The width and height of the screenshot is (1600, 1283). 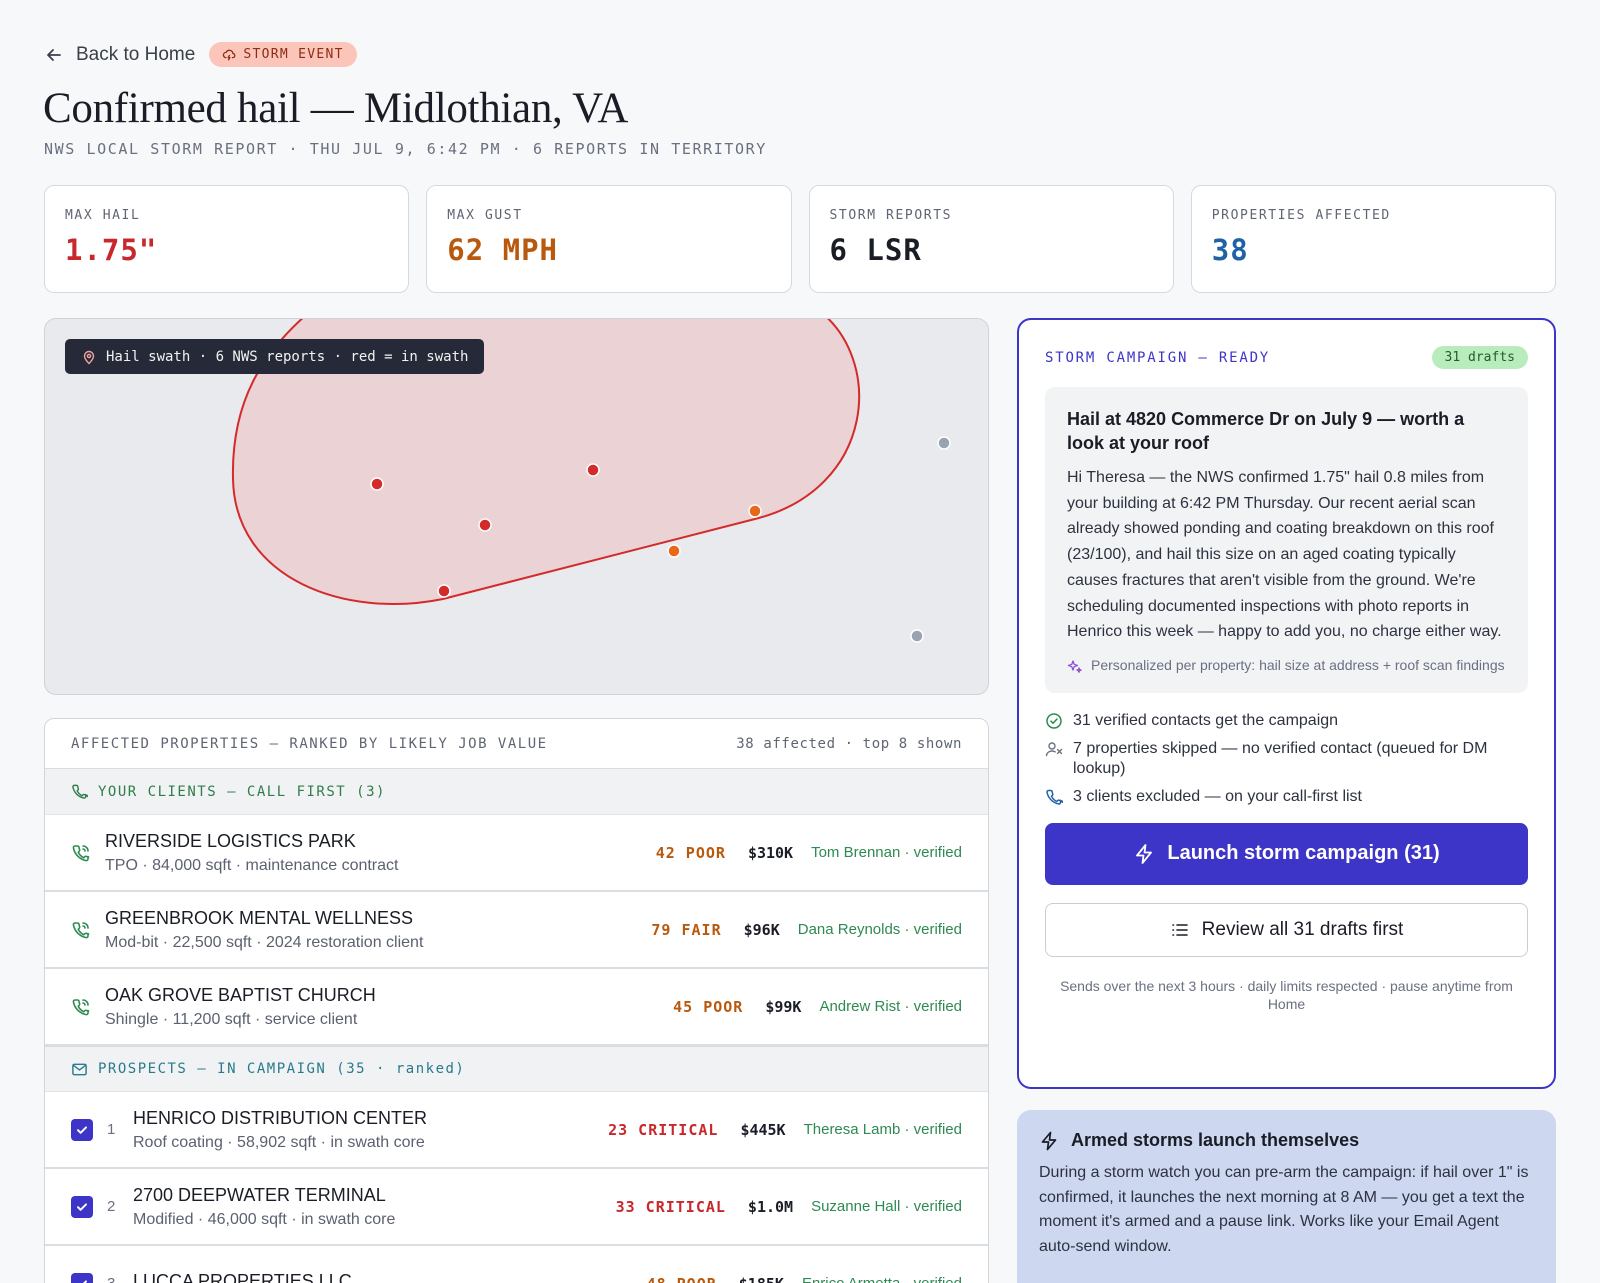 What do you see at coordinates (231, 1019) in the screenshot?
I see `property-meta: Shingle · 11,200 sqft · service client` at bounding box center [231, 1019].